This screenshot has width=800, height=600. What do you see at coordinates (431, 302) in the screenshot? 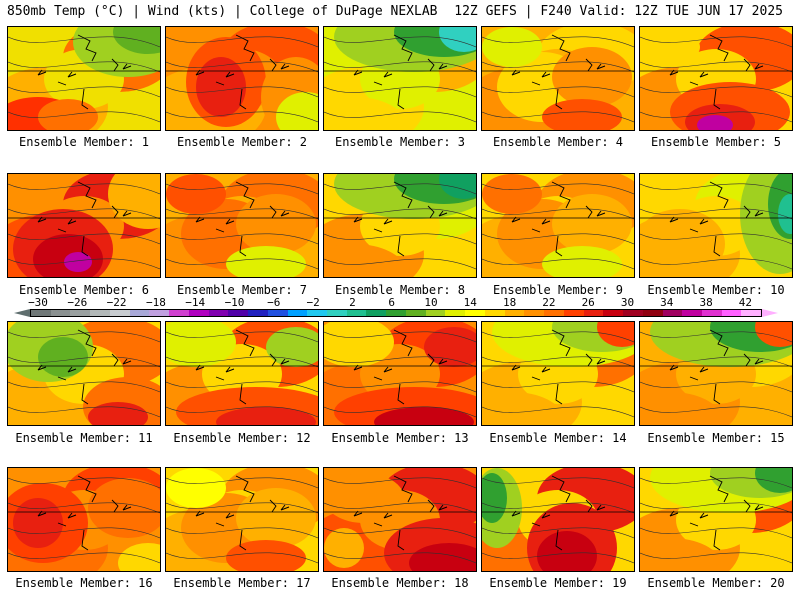
I see `colorbar-tick-label: 10` at bounding box center [431, 302].